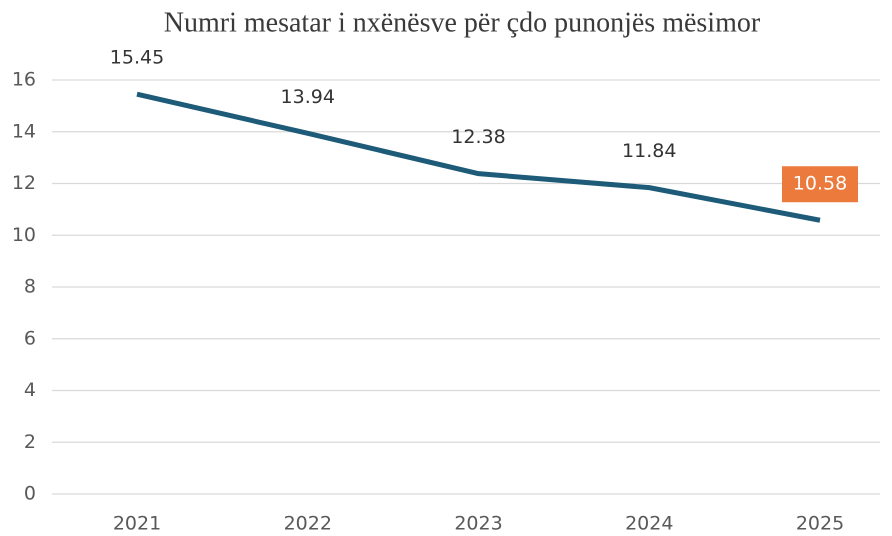 Image resolution: width=892 pixels, height=536 pixels. What do you see at coordinates (30, 494) in the screenshot?
I see `y-tick-label: 0` at bounding box center [30, 494].